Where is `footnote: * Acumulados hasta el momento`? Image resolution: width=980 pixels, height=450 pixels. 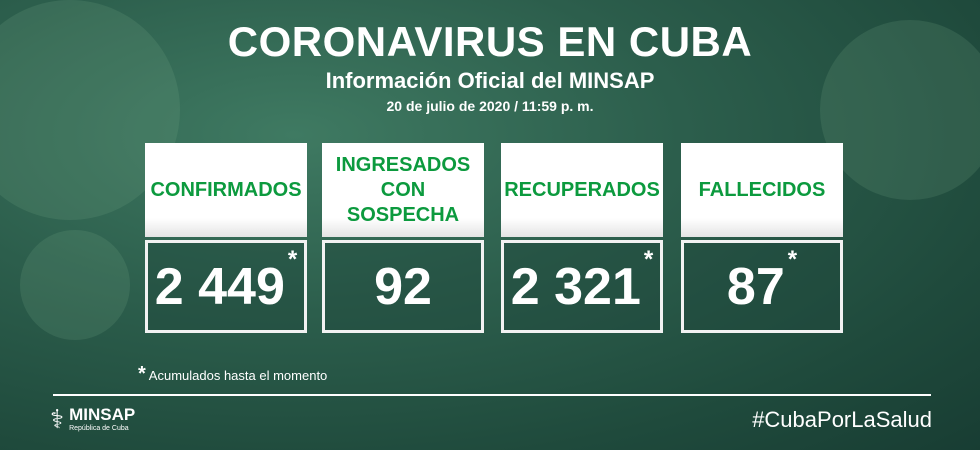 footnote: * Acumulados hasta el momento is located at coordinates (232, 375).